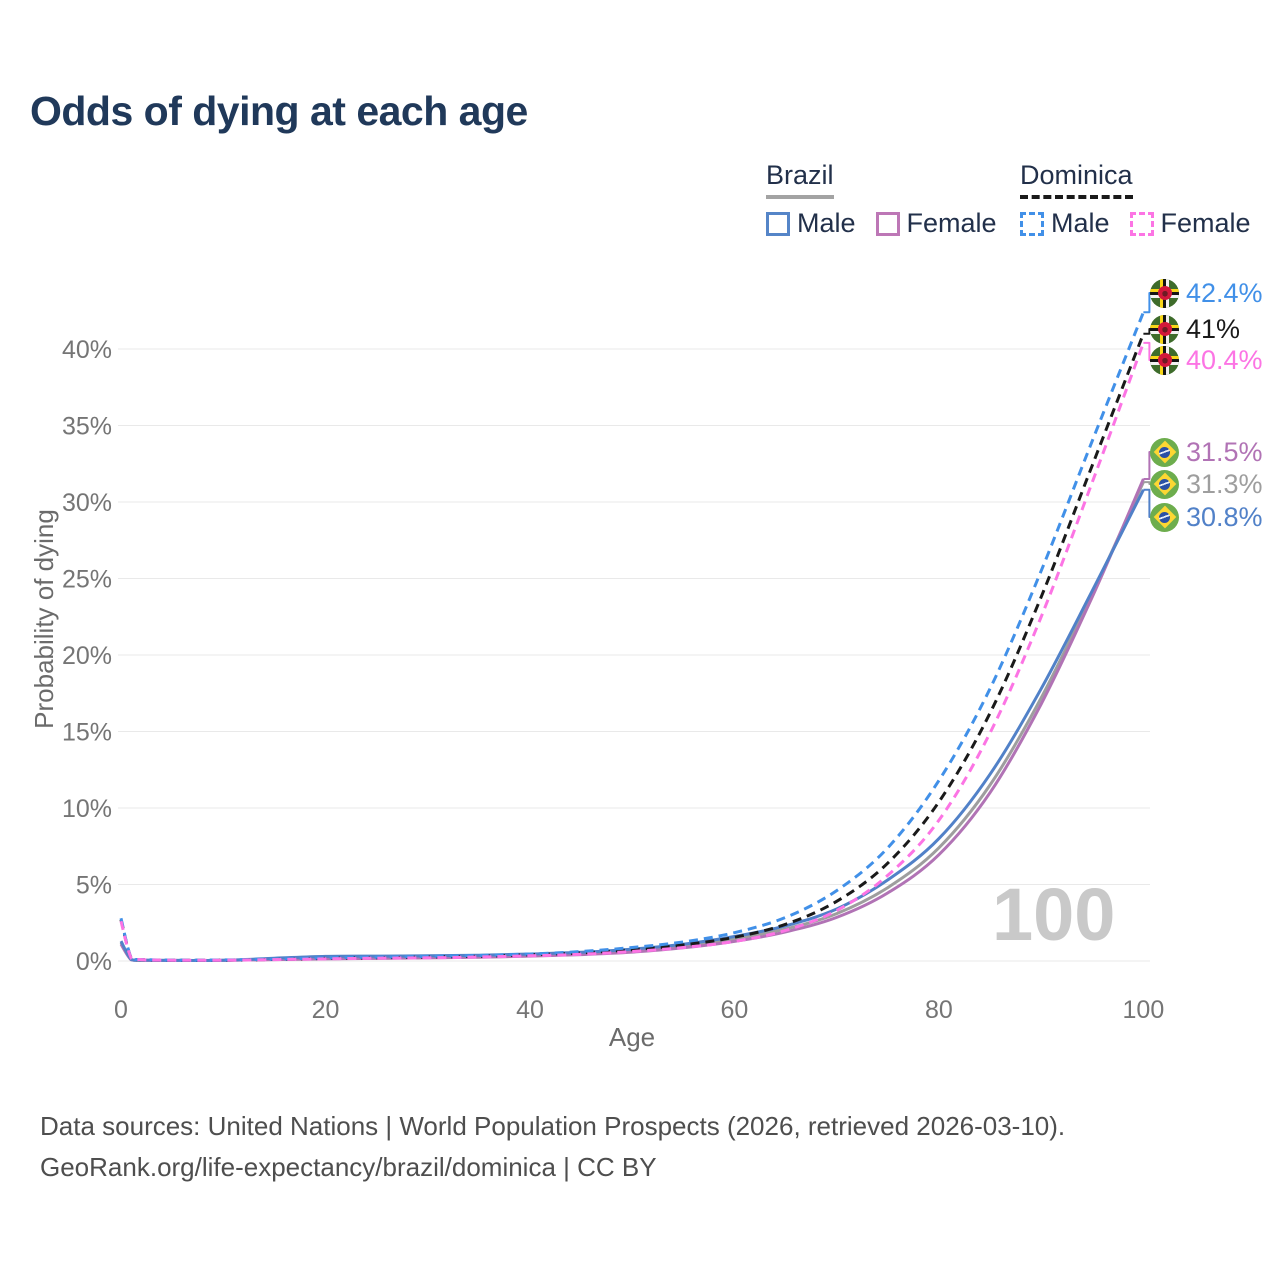 This screenshot has width=1280, height=1280. I want to click on end-value-brazil-both: 31.3%, so click(1224, 483).